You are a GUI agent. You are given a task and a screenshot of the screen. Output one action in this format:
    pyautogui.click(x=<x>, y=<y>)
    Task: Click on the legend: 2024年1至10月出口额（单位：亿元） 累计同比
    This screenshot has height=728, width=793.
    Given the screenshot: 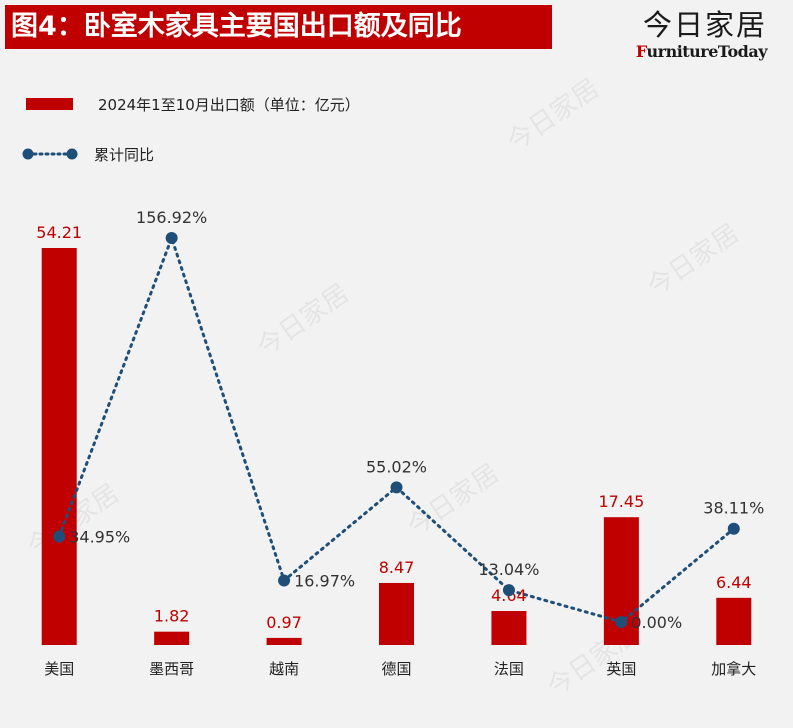 What is the action you would take?
    pyautogui.click(x=191, y=142)
    